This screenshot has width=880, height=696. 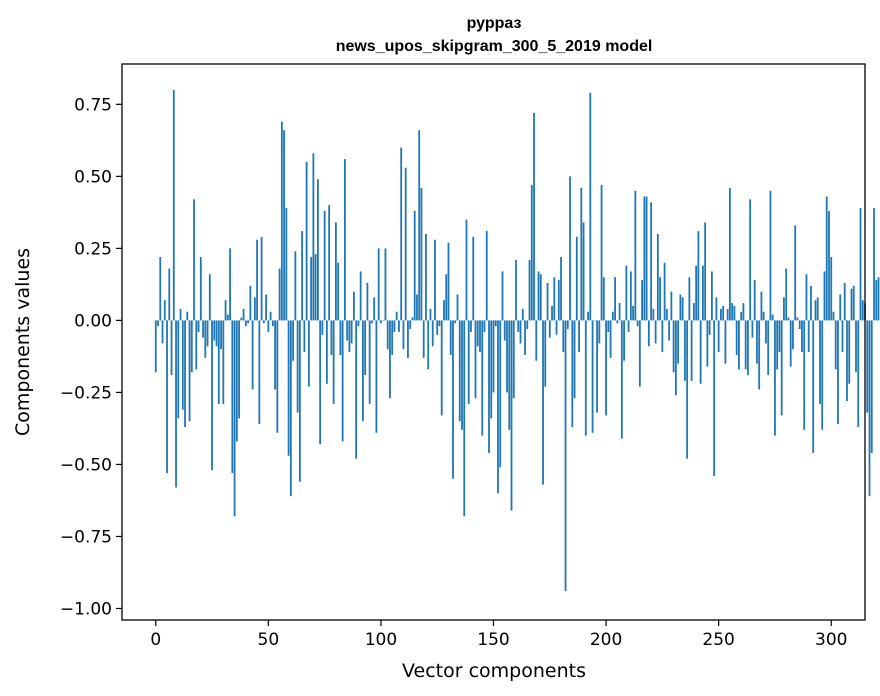 I want to click on chart-title-line1: рурраз, so click(x=494, y=23).